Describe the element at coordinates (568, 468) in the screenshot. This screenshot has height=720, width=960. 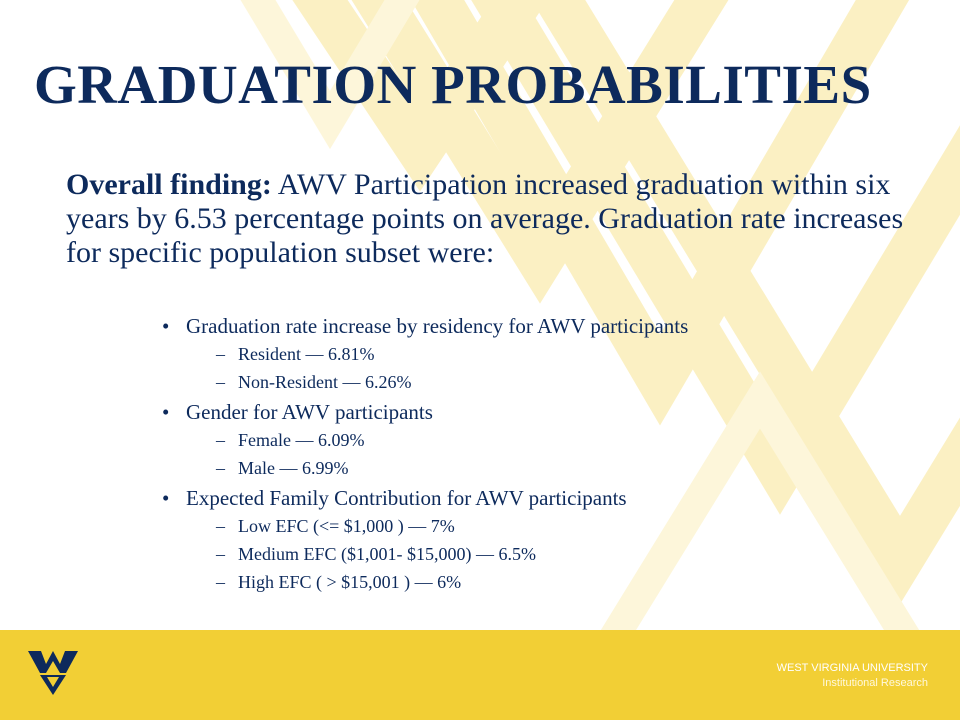
I see `list-item: – Male — 6.99%` at that location.